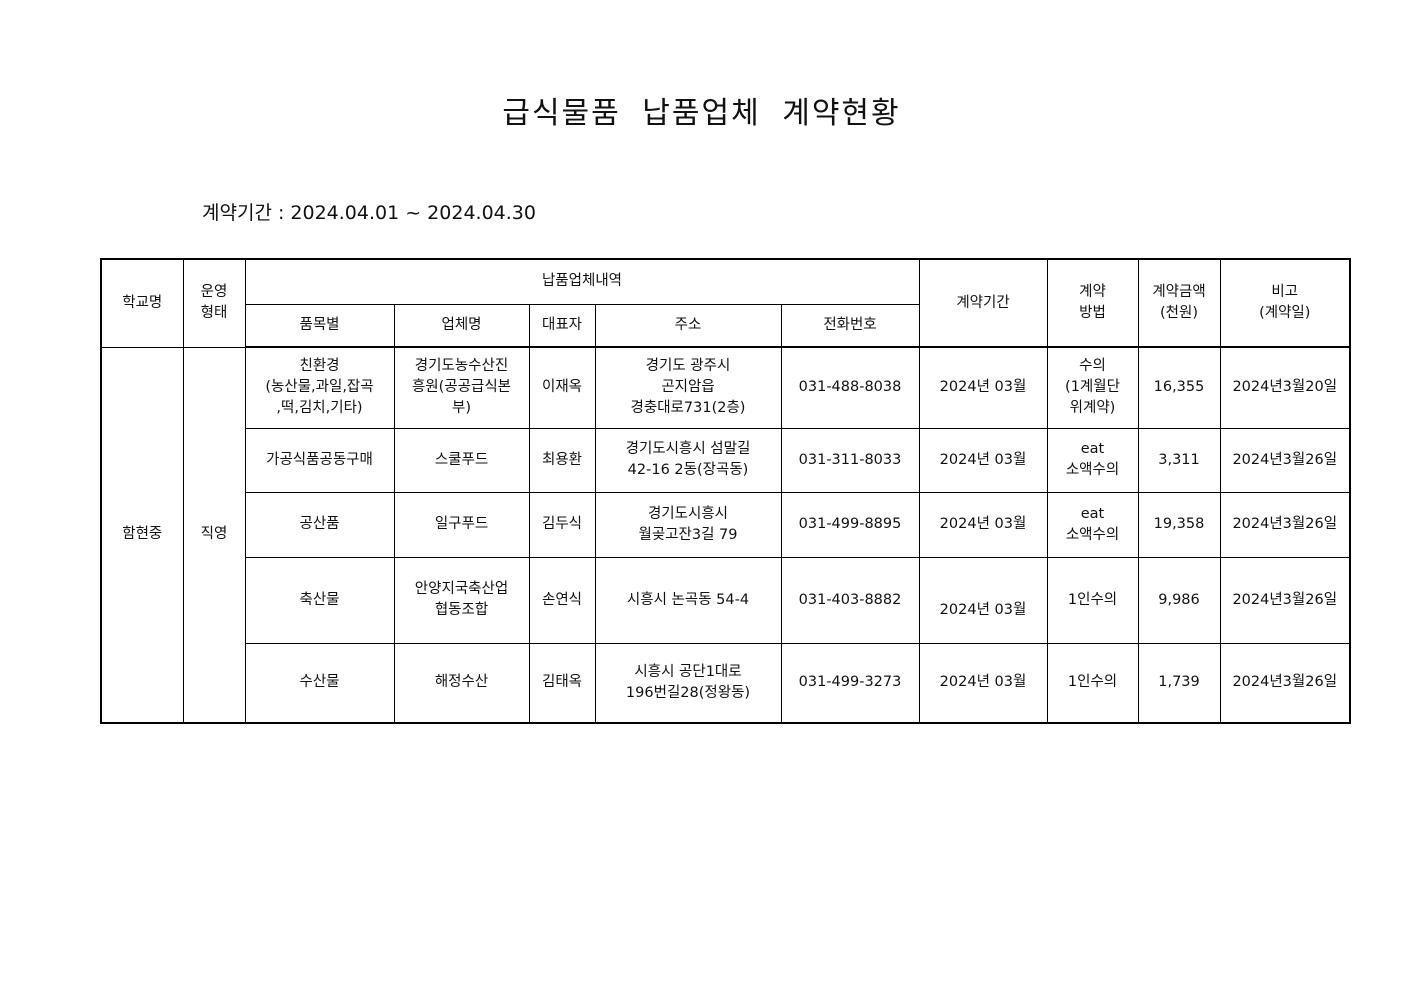  Describe the element at coordinates (461, 600) in the screenshot. I see `company: 안양지국축산업 협동조합` at that location.